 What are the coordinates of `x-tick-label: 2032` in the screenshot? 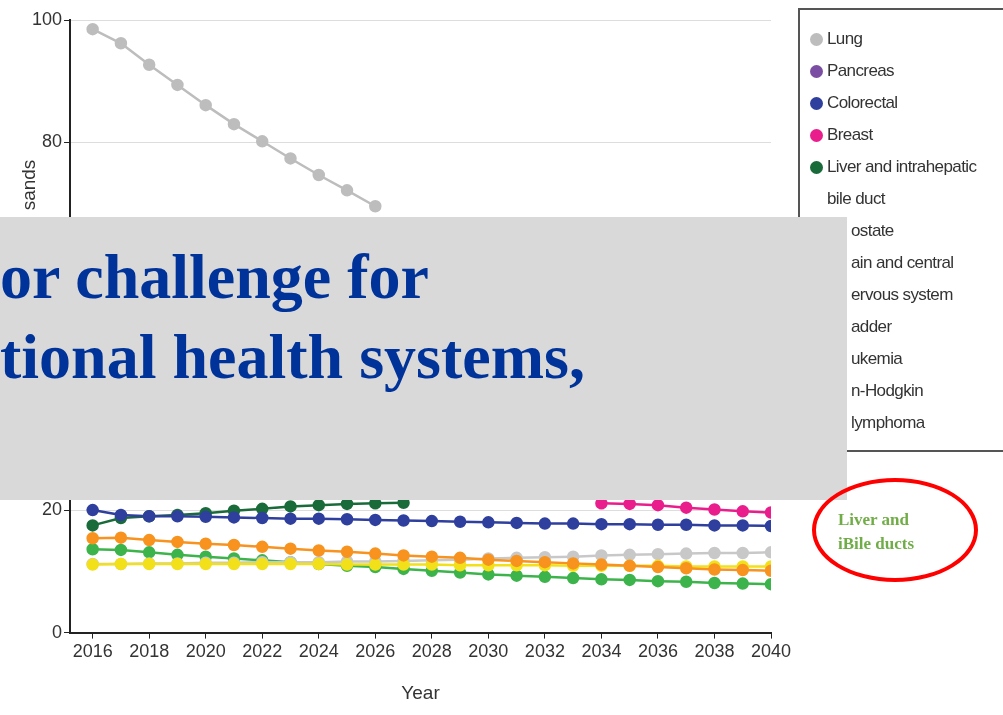 It's located at (544, 651).